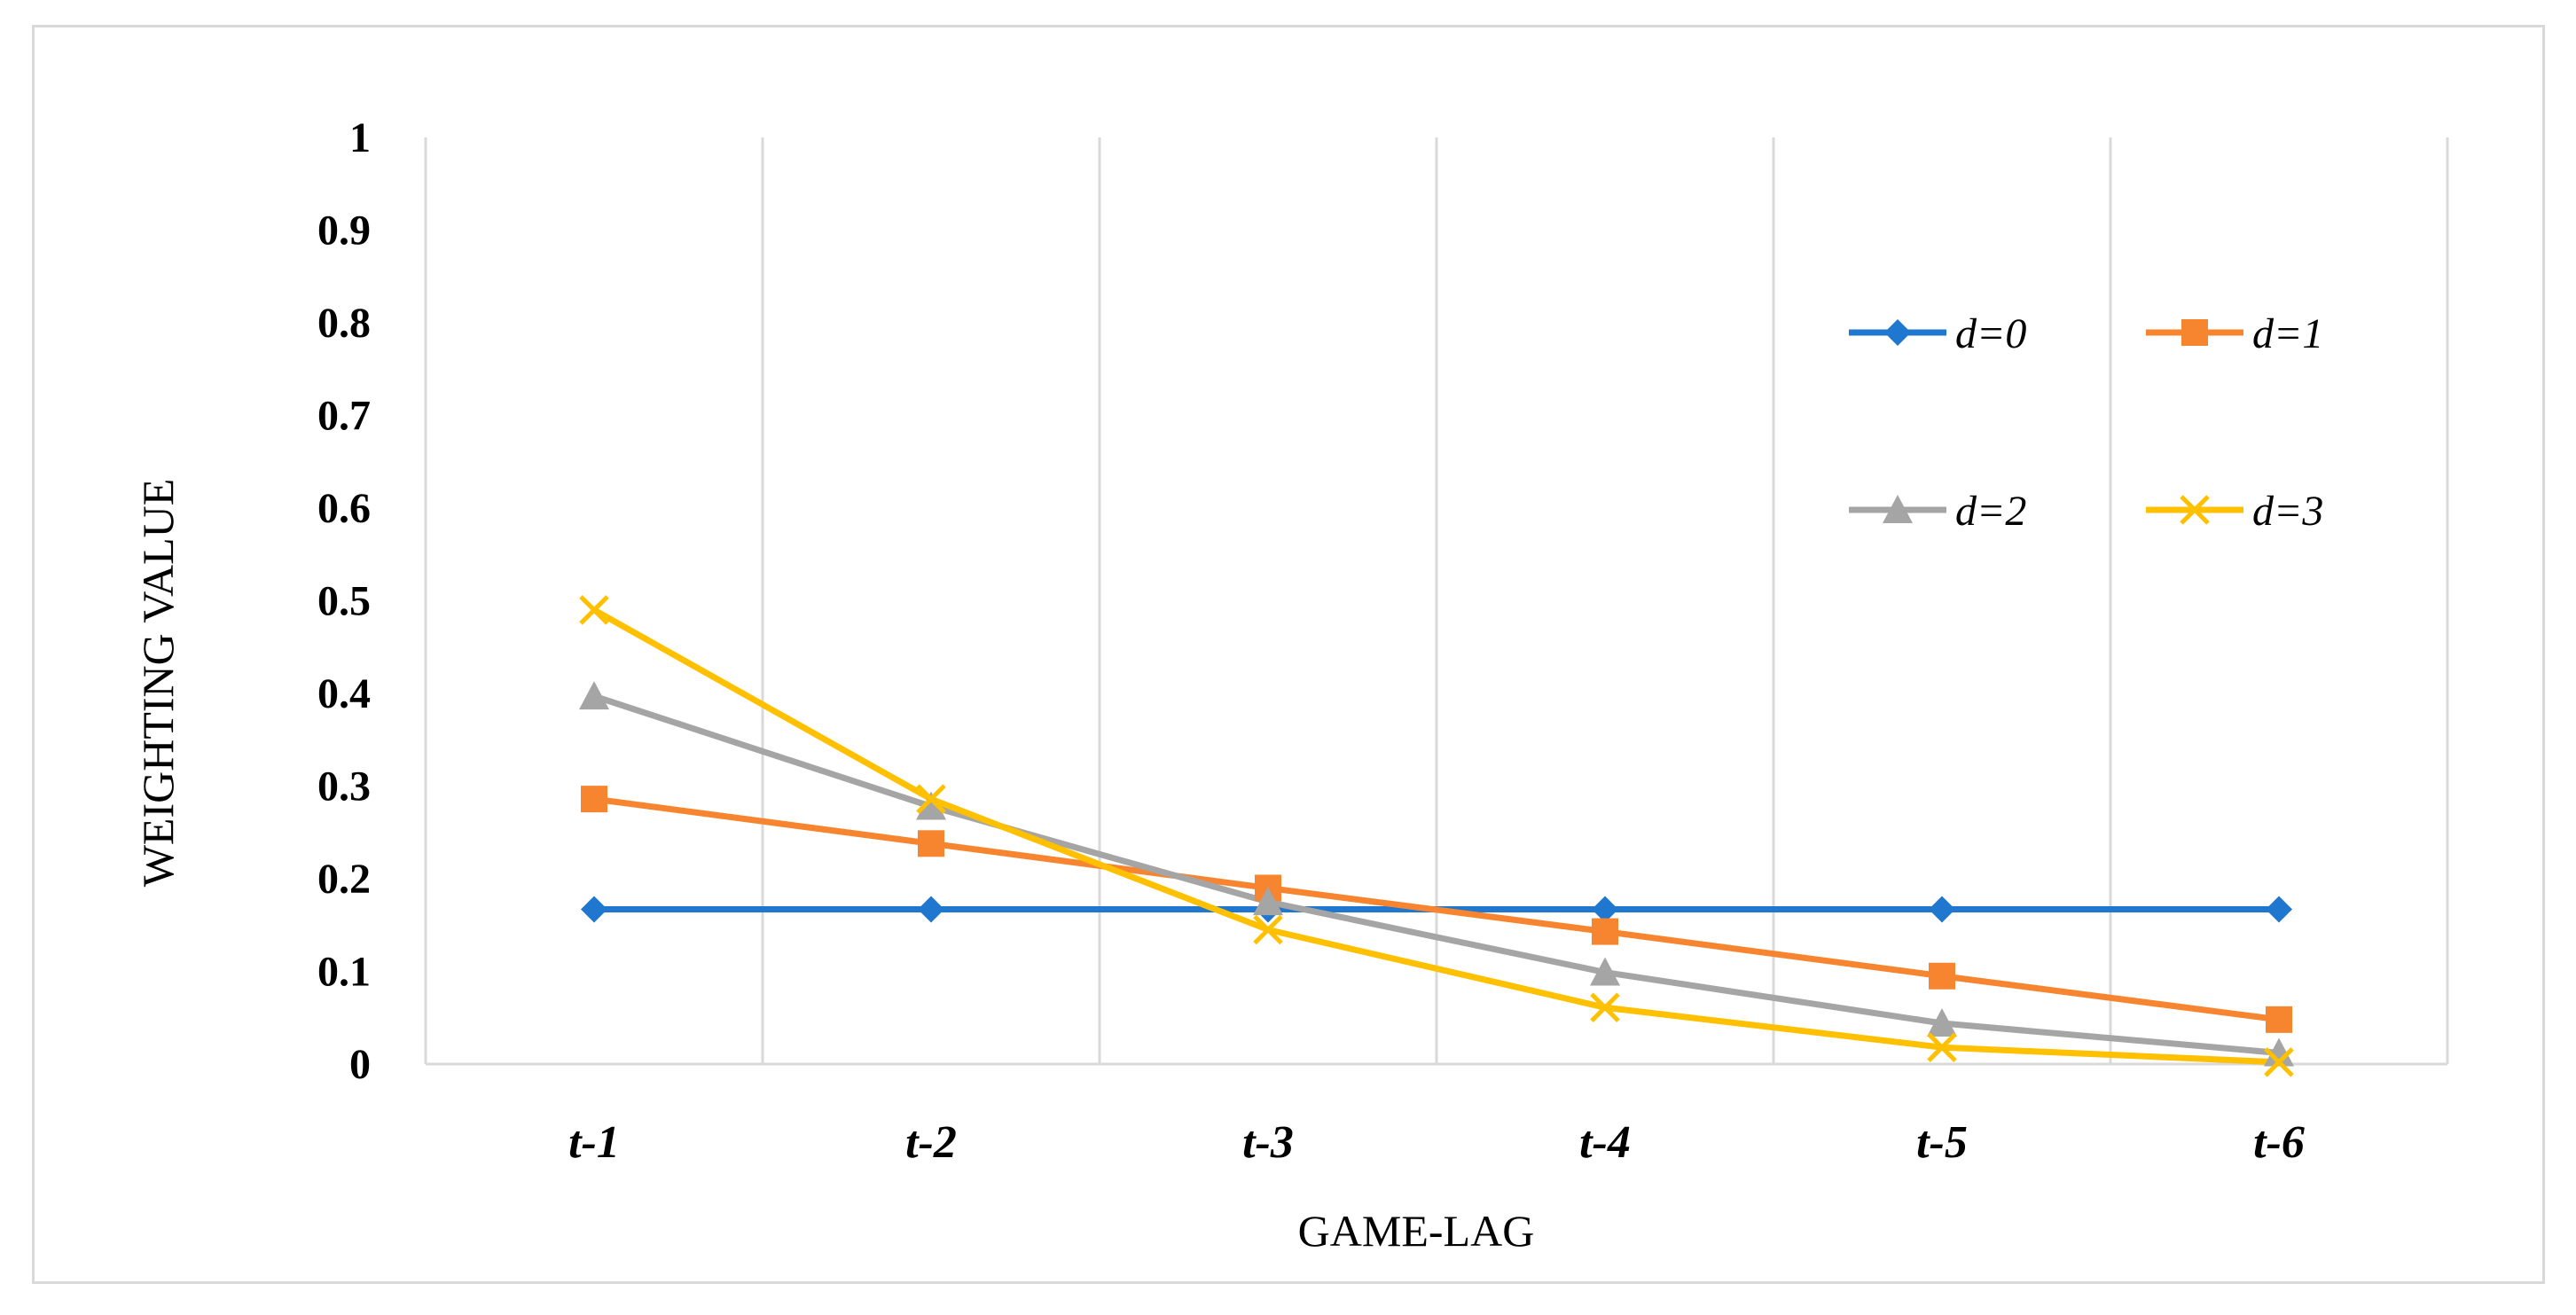  What do you see at coordinates (1268, 1142) in the screenshot?
I see `x-tick-label: t-3` at bounding box center [1268, 1142].